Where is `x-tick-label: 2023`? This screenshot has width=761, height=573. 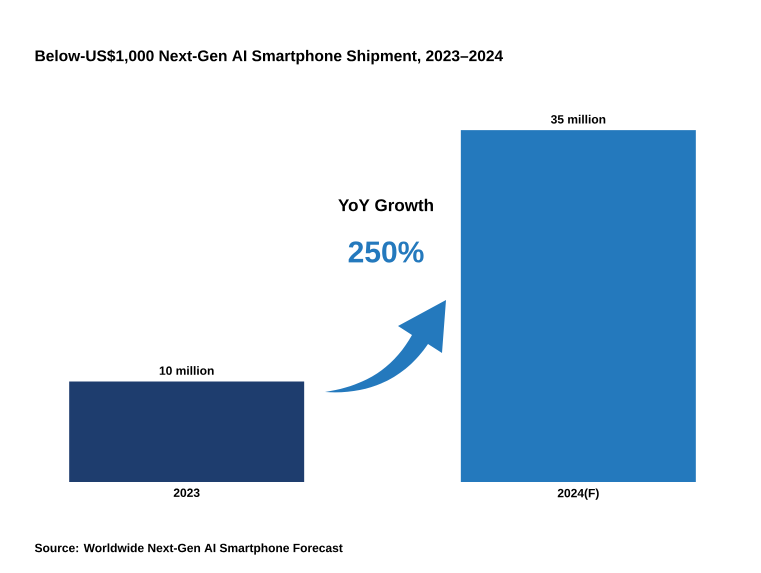 x-tick-label: 2023 is located at coordinates (187, 493).